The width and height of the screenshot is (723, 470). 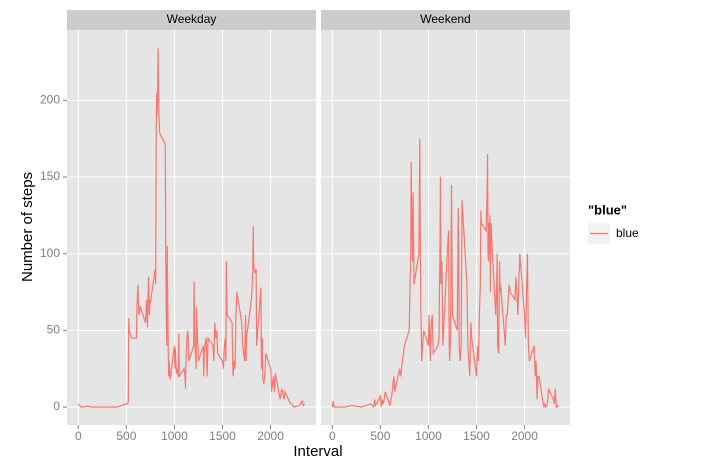 What do you see at coordinates (50, 253) in the screenshot?
I see `y-tick-label: 100` at bounding box center [50, 253].